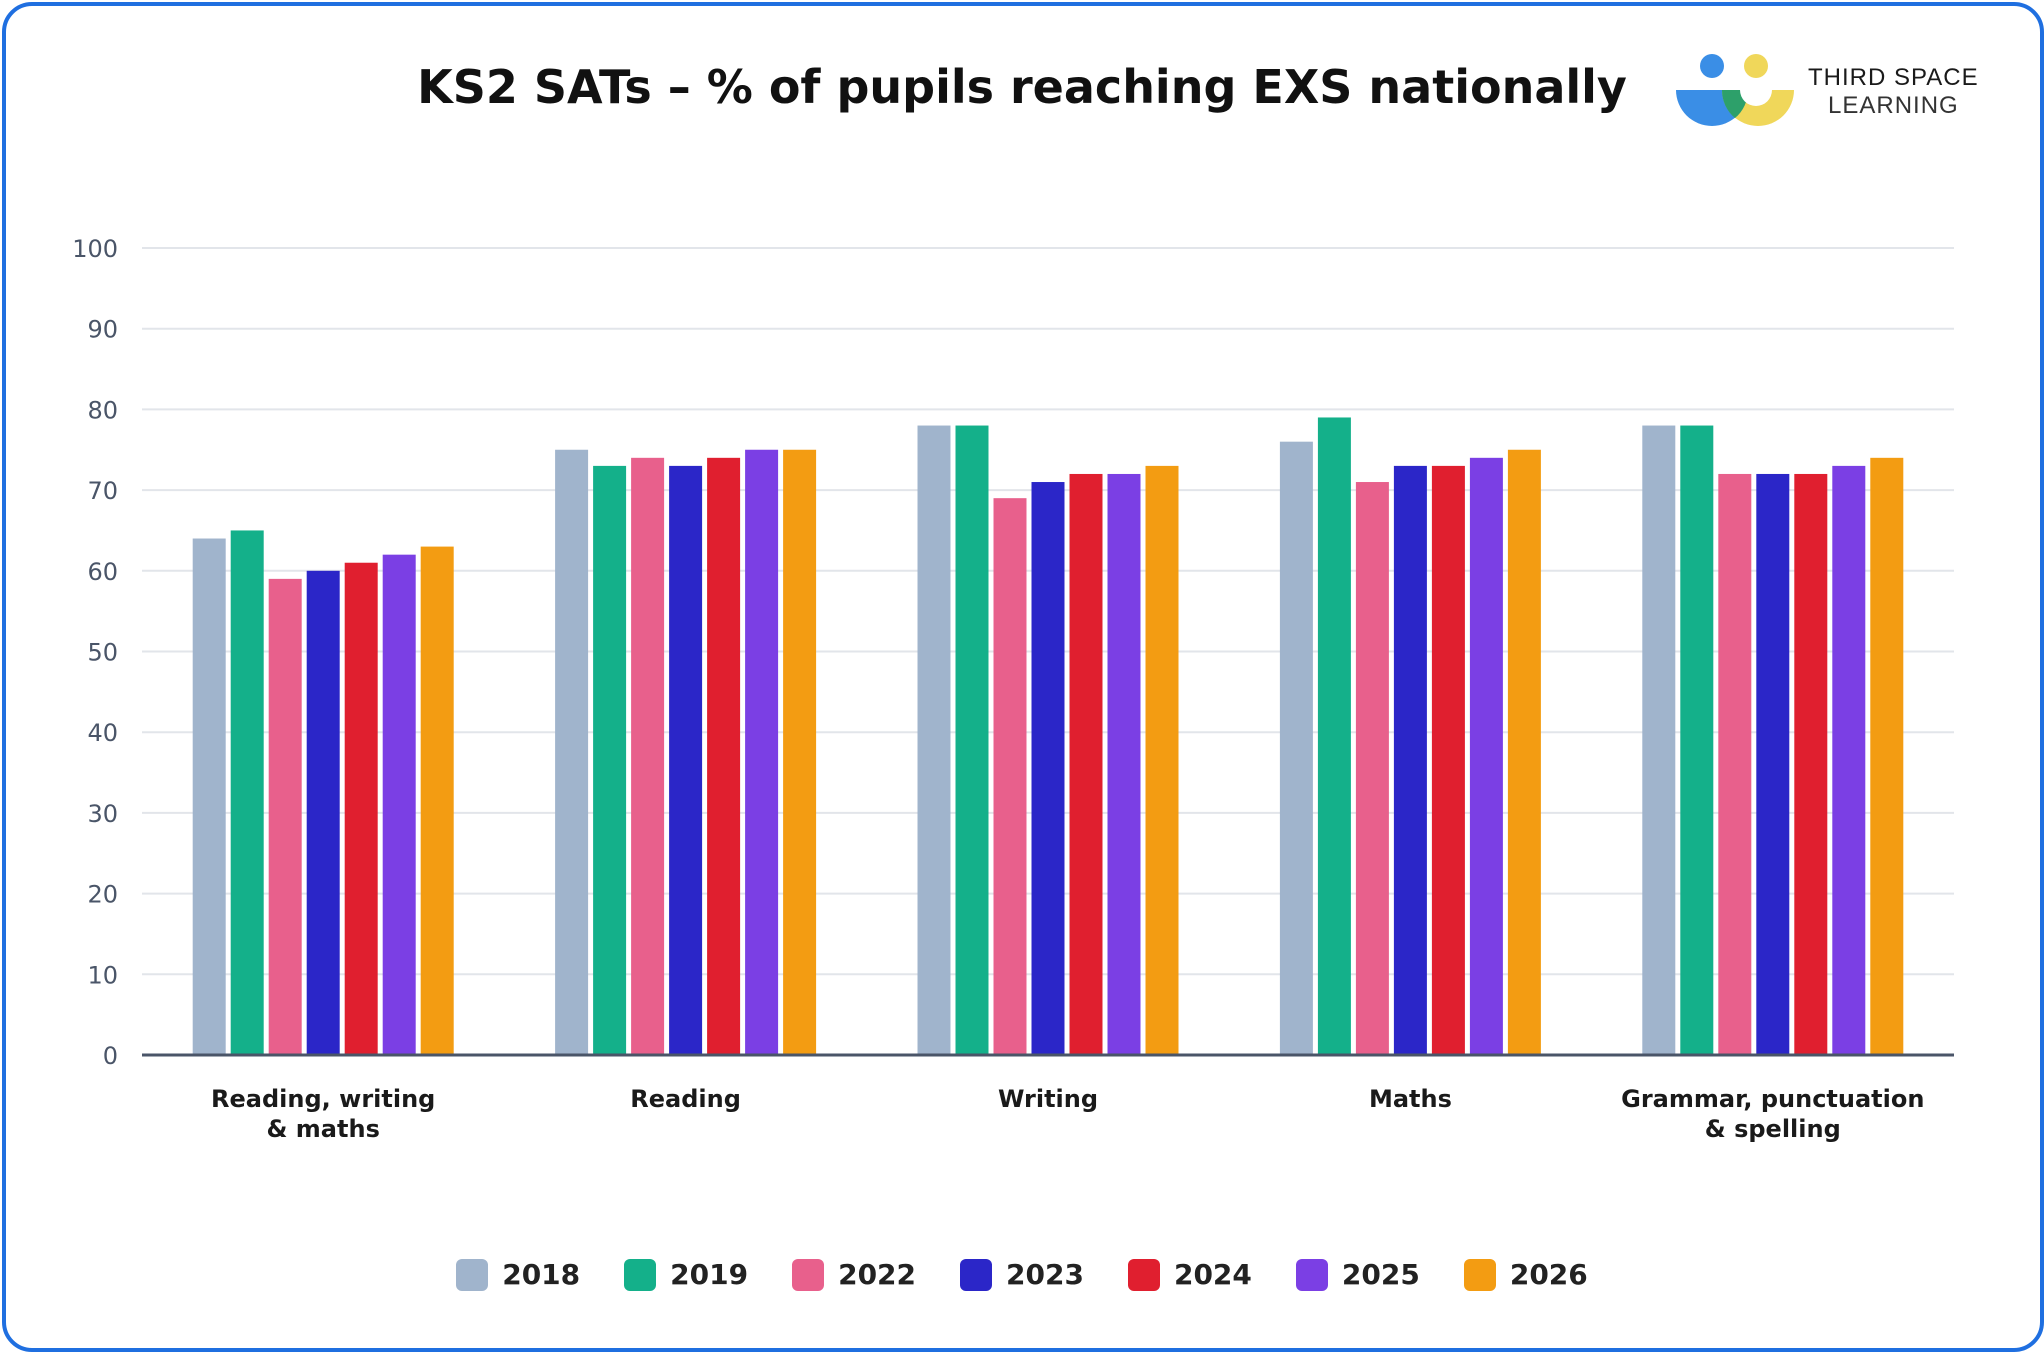 Image resolution: width=2044 pixels, height=1352 pixels. What do you see at coordinates (1548, 1274) in the screenshot?
I see `legend-label: 2026` at bounding box center [1548, 1274].